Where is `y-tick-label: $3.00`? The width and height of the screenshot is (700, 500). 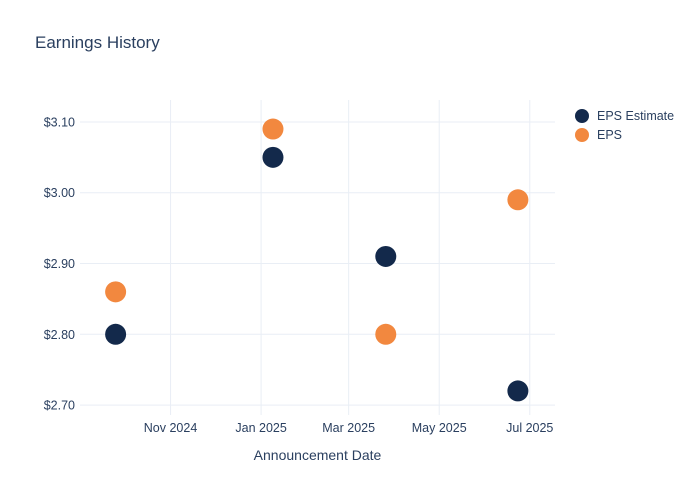
y-tick-label: $3.00 is located at coordinates (59, 193).